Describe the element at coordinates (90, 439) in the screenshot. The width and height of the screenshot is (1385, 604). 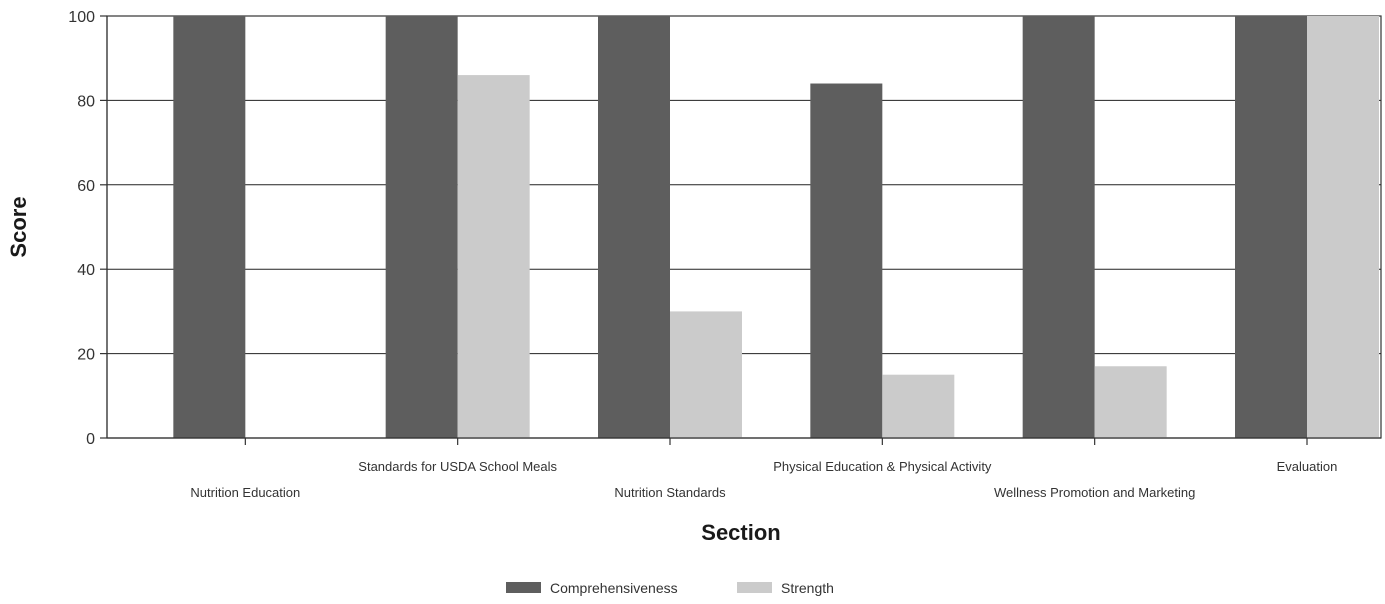
I see `y-tick-label-0: 0` at that location.